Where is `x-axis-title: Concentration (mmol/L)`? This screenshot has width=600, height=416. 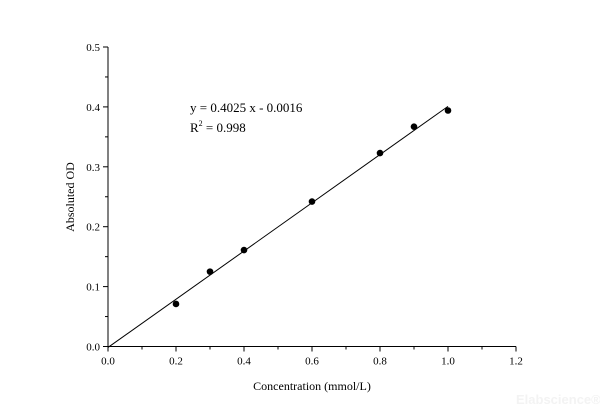 x-axis-title: Concentration (mmol/L) is located at coordinates (312, 386).